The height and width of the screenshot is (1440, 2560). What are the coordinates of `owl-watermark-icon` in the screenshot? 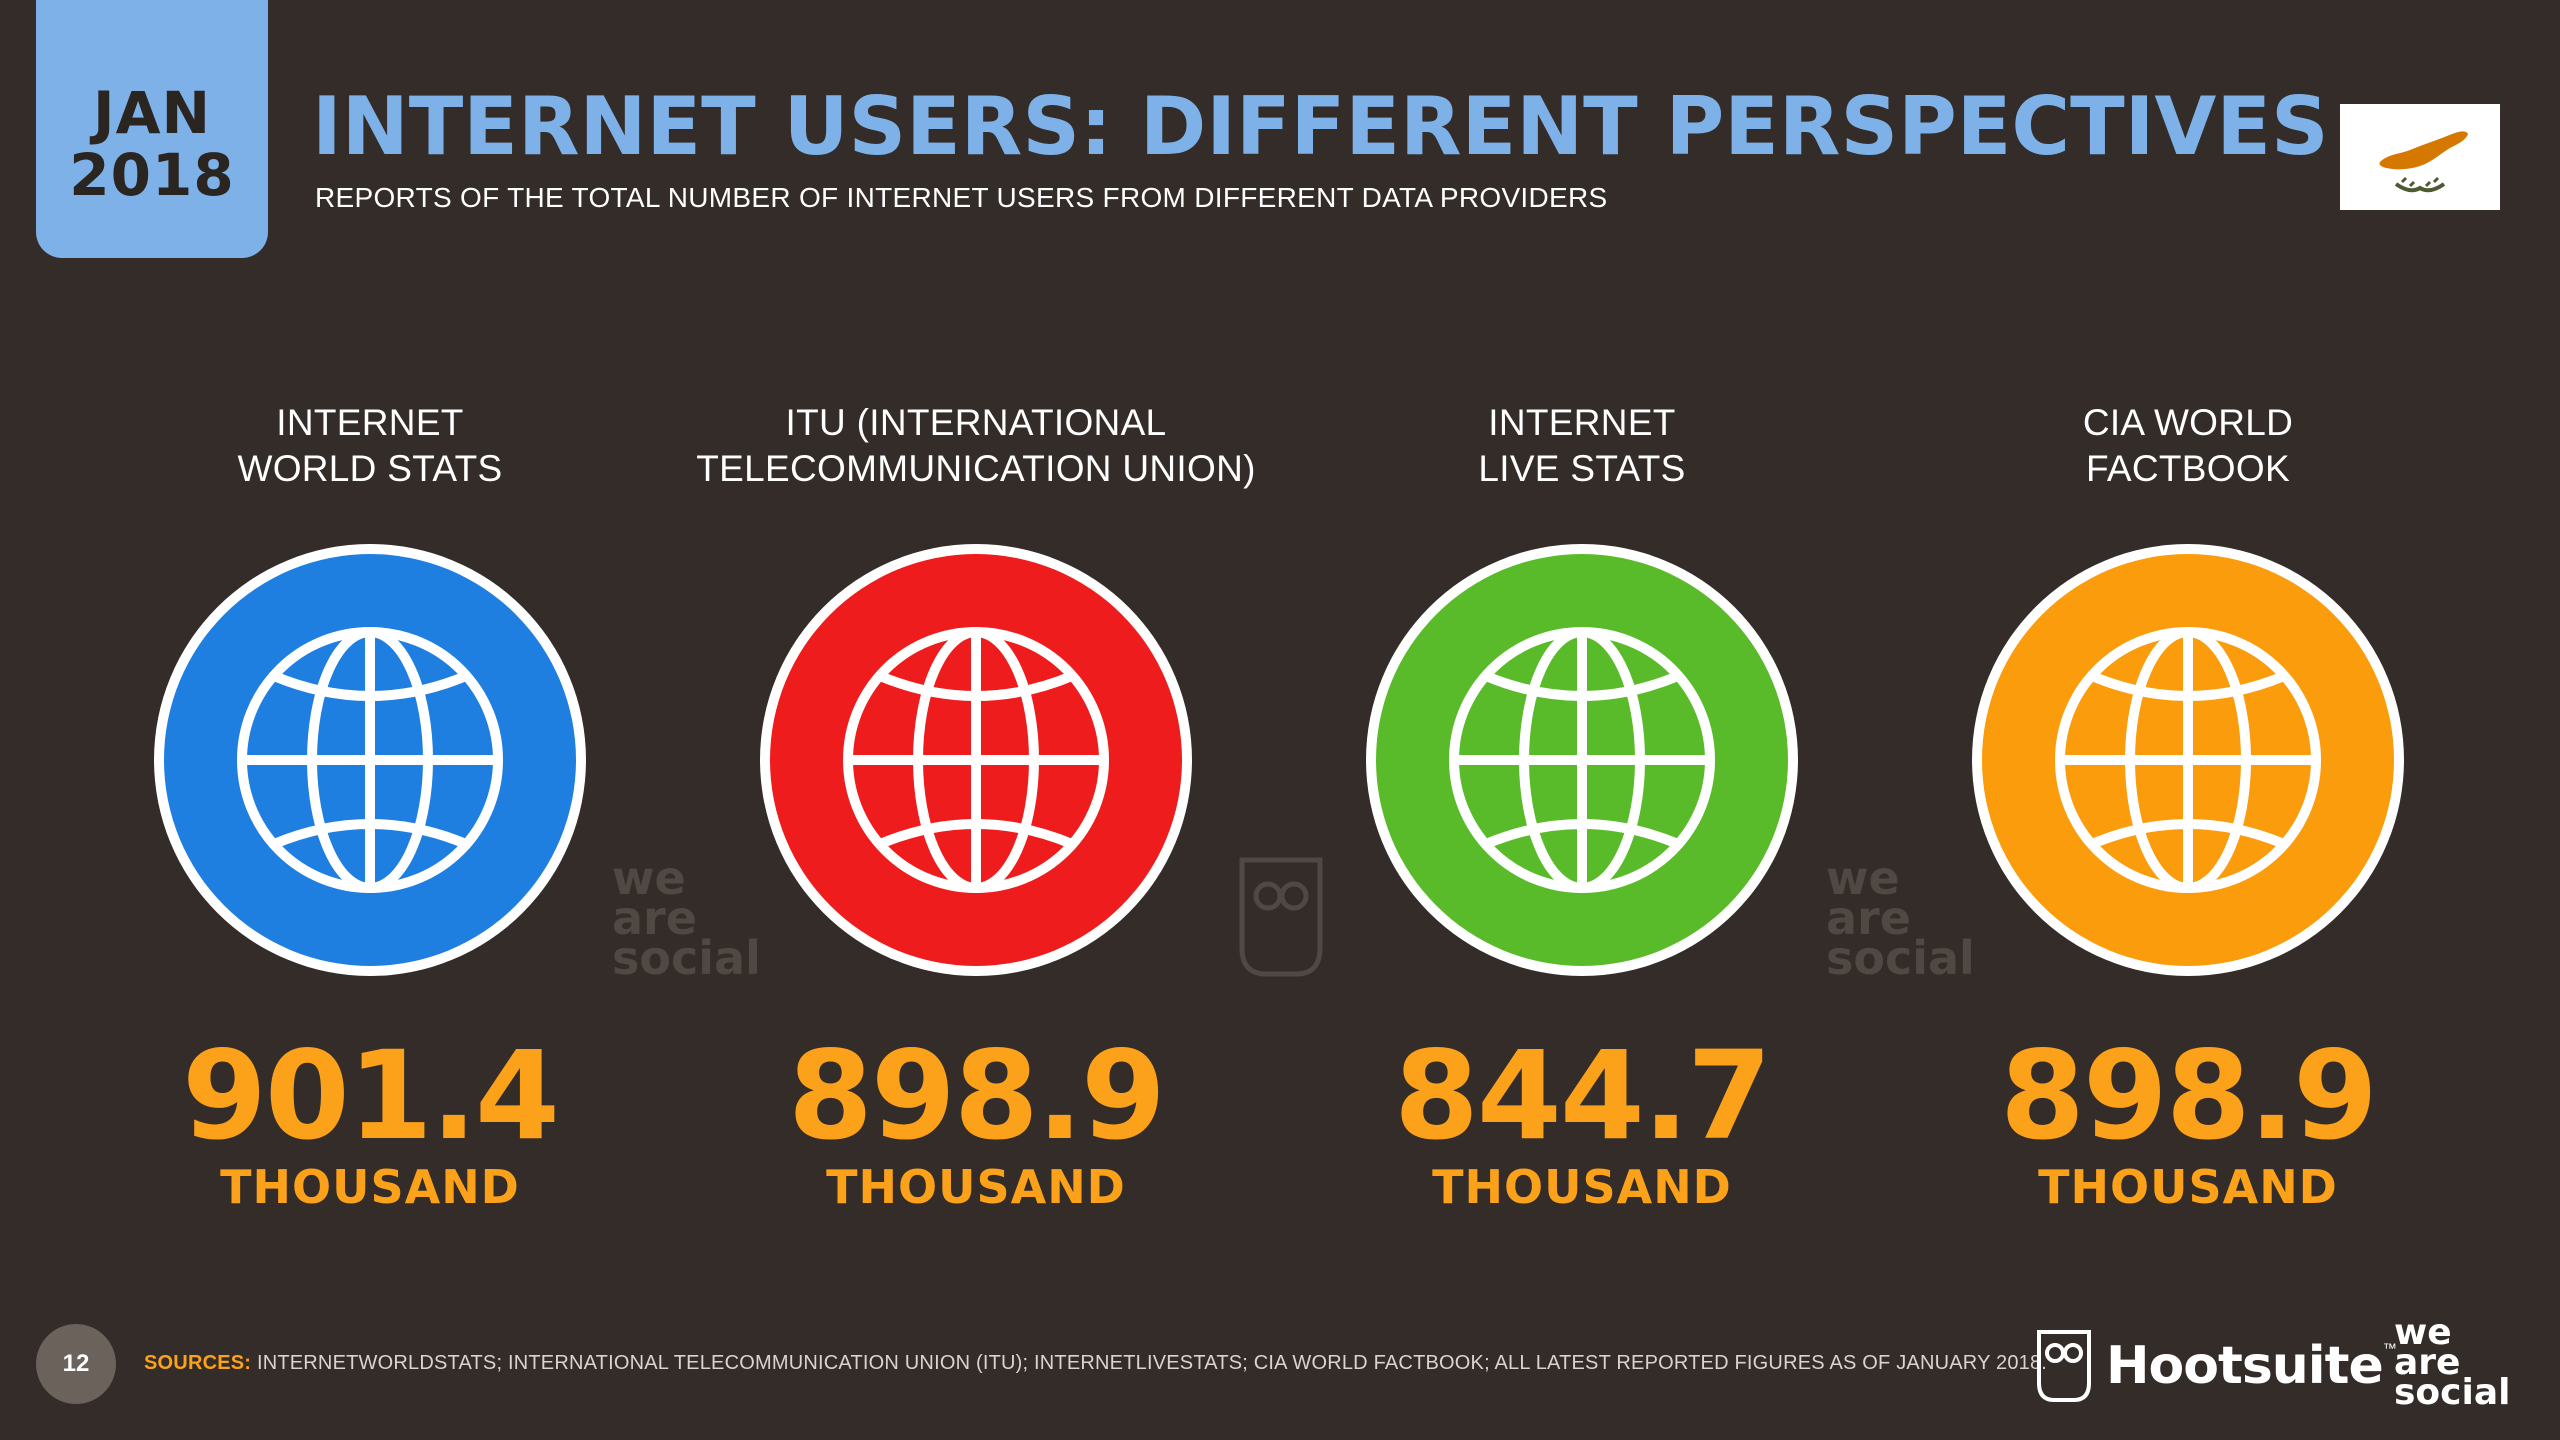 It's located at (1281, 919).